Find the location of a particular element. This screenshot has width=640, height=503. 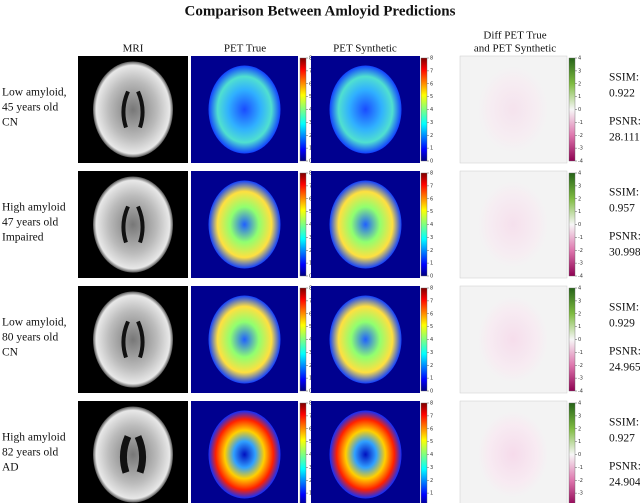

ssim-value: 0.929 is located at coordinates (622, 324).